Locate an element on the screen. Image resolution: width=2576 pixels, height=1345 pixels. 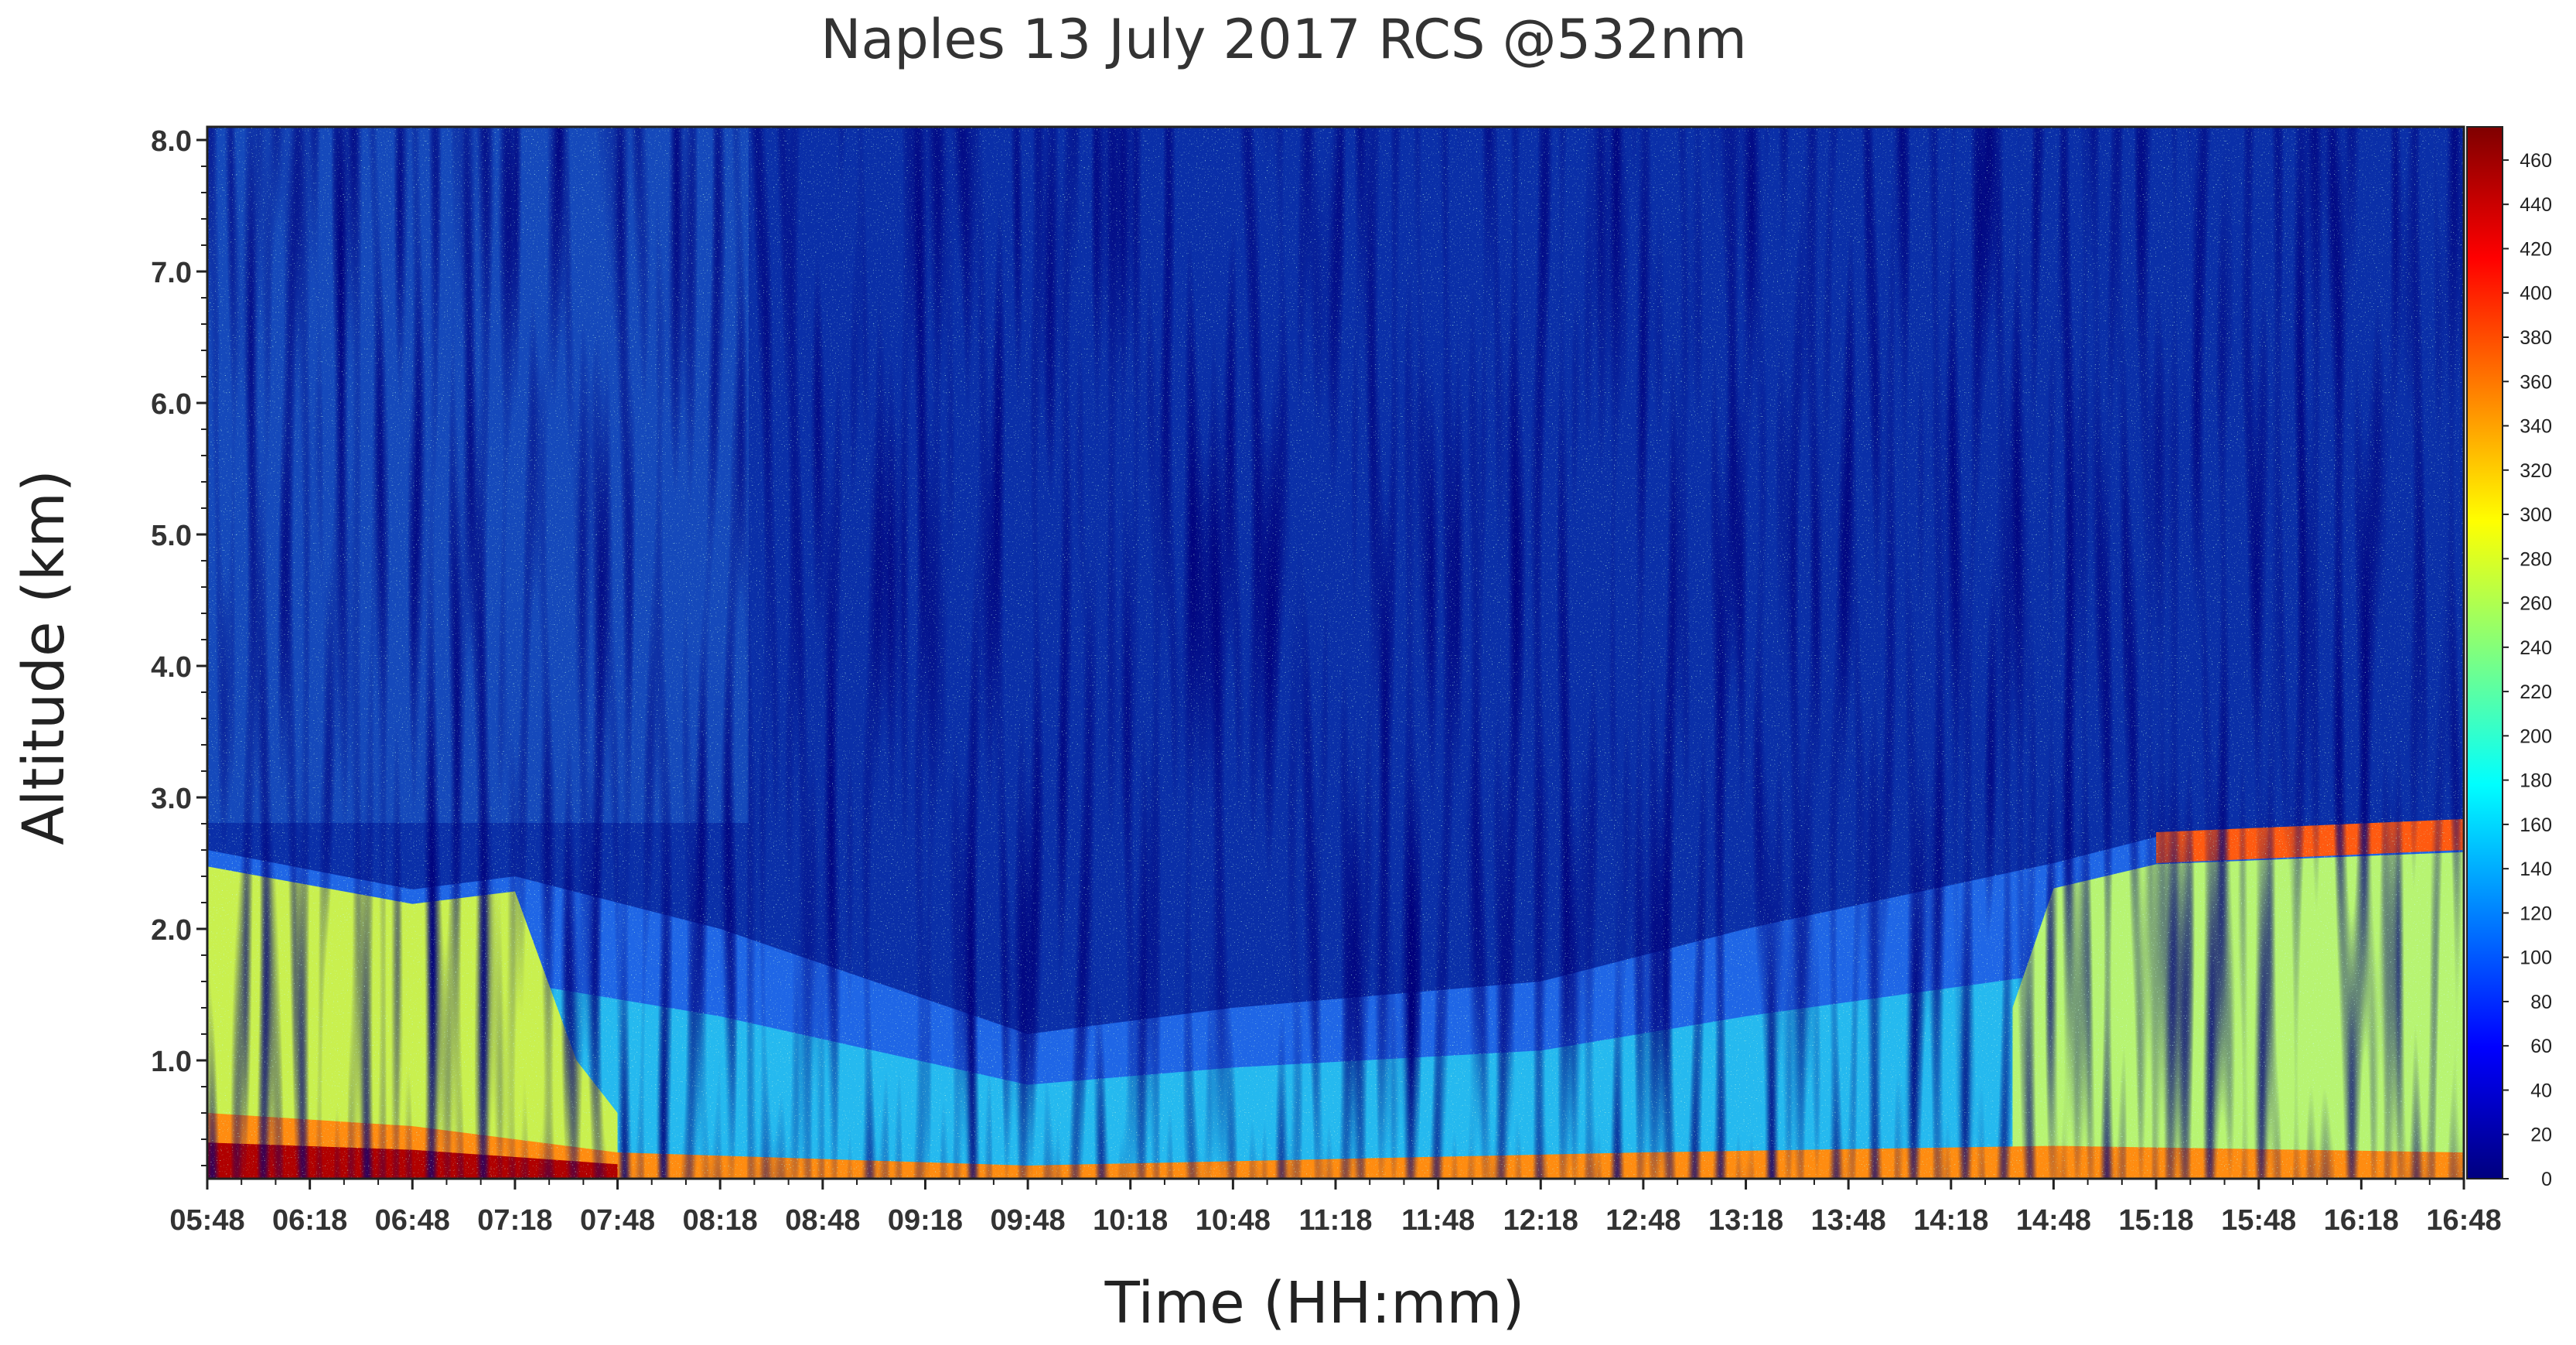
x-tick-label: 07:18 is located at coordinates (514, 1220).